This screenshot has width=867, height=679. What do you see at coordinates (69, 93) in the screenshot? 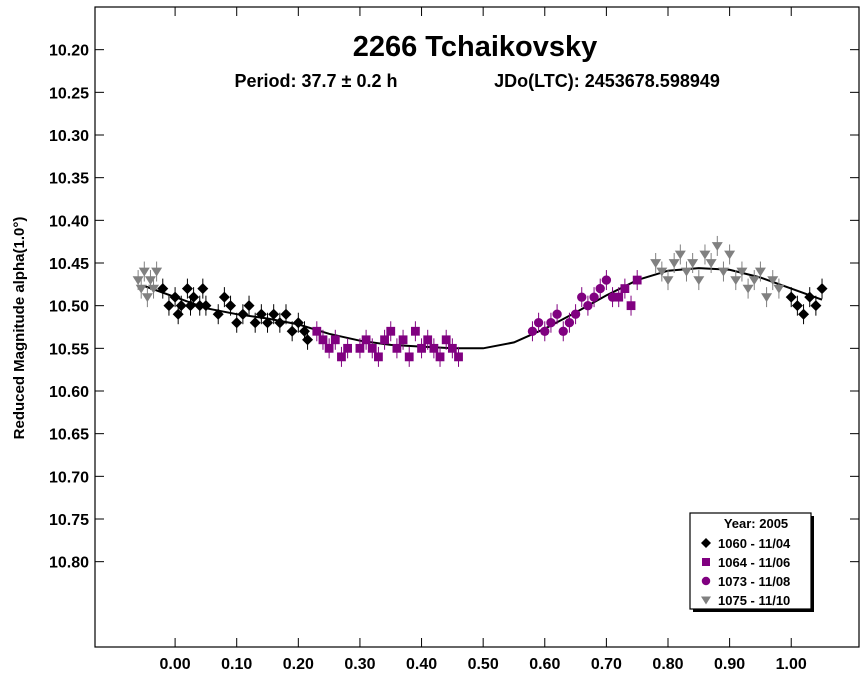
I see `y-tick-label: 10.25` at bounding box center [69, 93].